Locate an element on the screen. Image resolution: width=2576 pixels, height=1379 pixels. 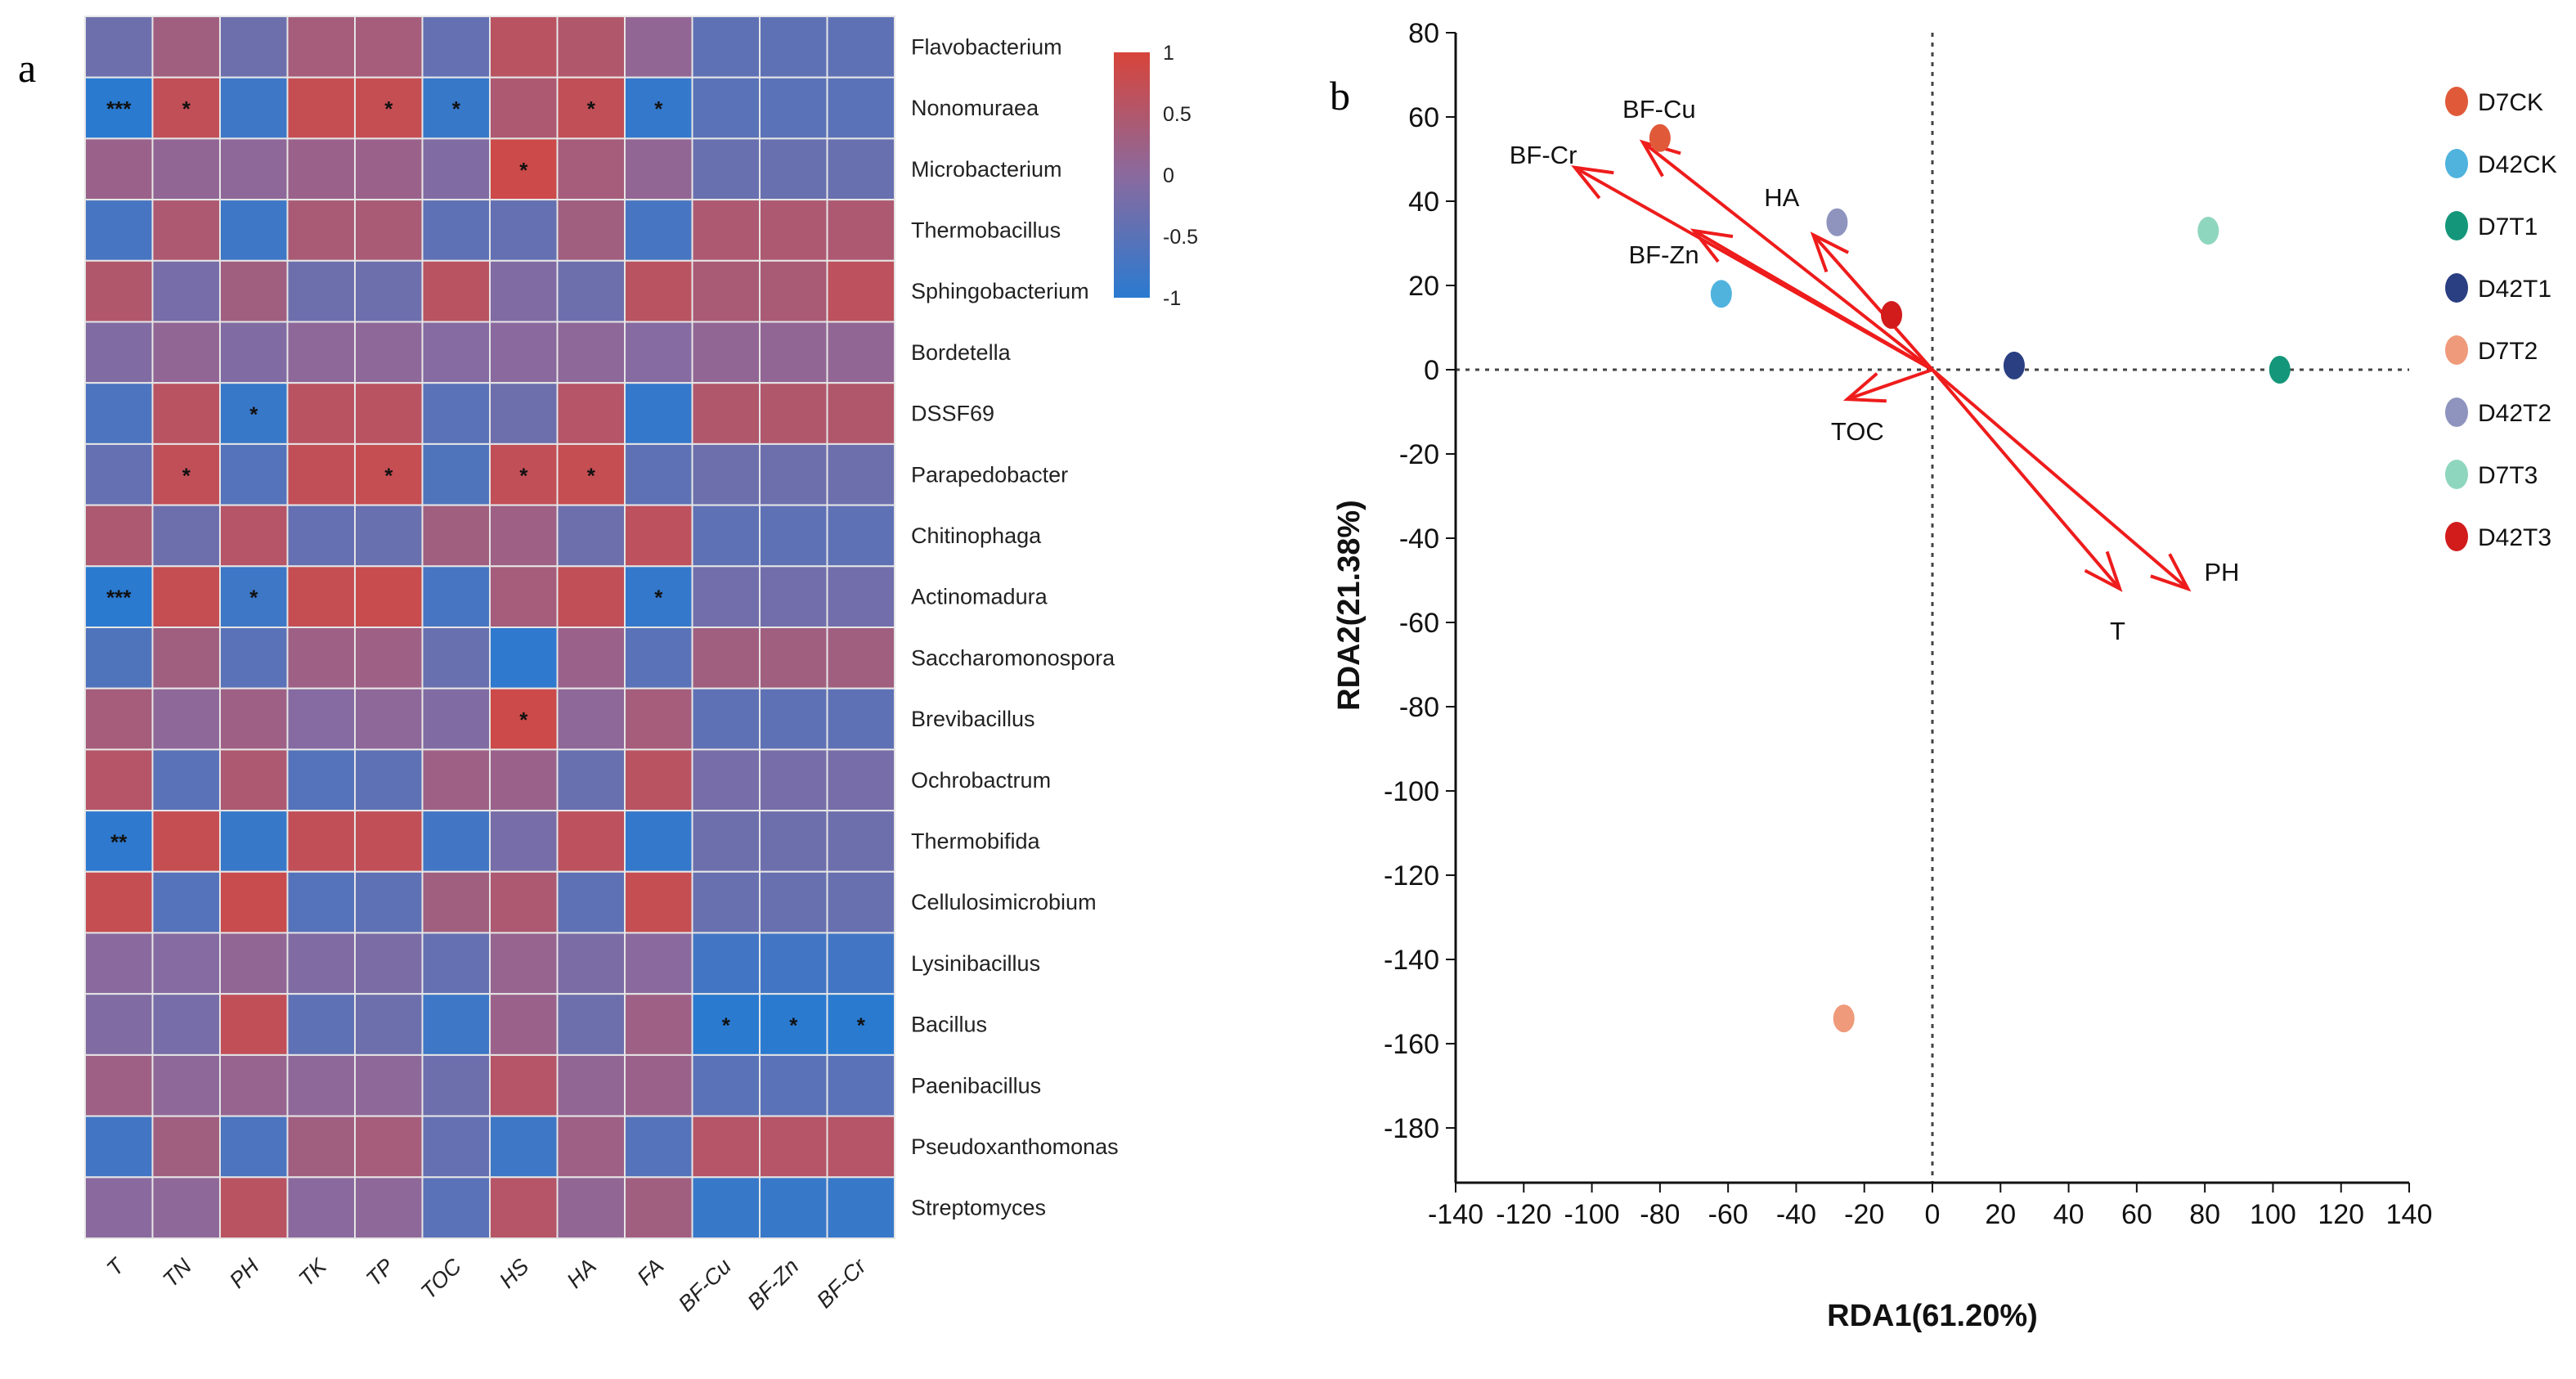
heatmap-row-label: Ochrobactrum is located at coordinates (981, 780).